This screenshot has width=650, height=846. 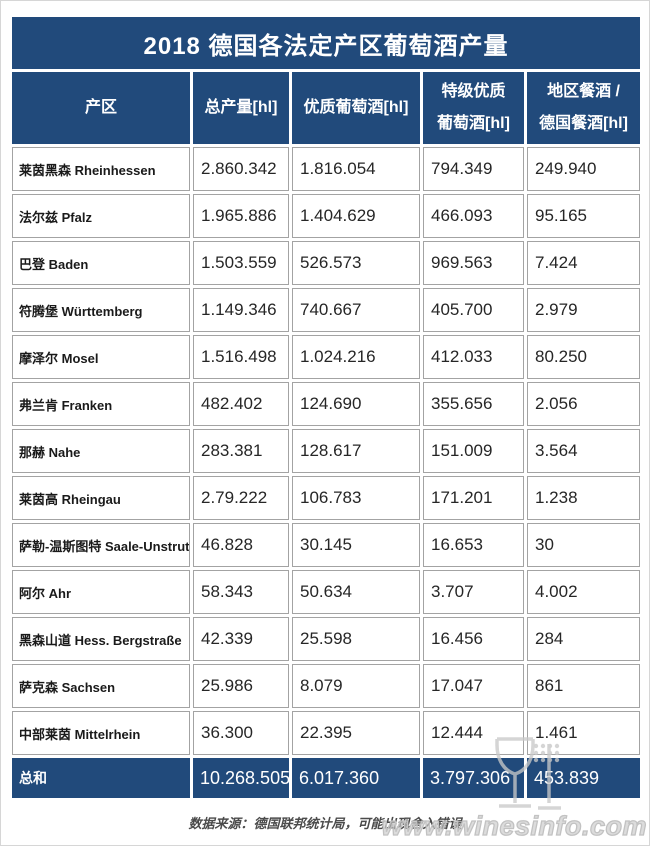 I want to click on table-row: 摩泽尔 Mosel 1.516.498 1.024.216 412.033 80.250, so click(x=326, y=357).